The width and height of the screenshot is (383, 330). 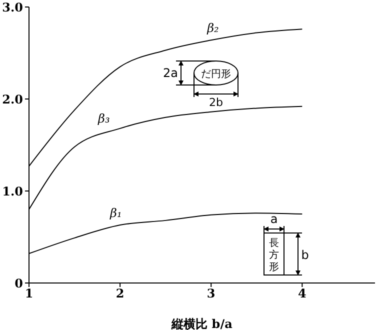 What do you see at coordinates (213, 28) in the screenshot?
I see `series-label: β₂` at bounding box center [213, 28].